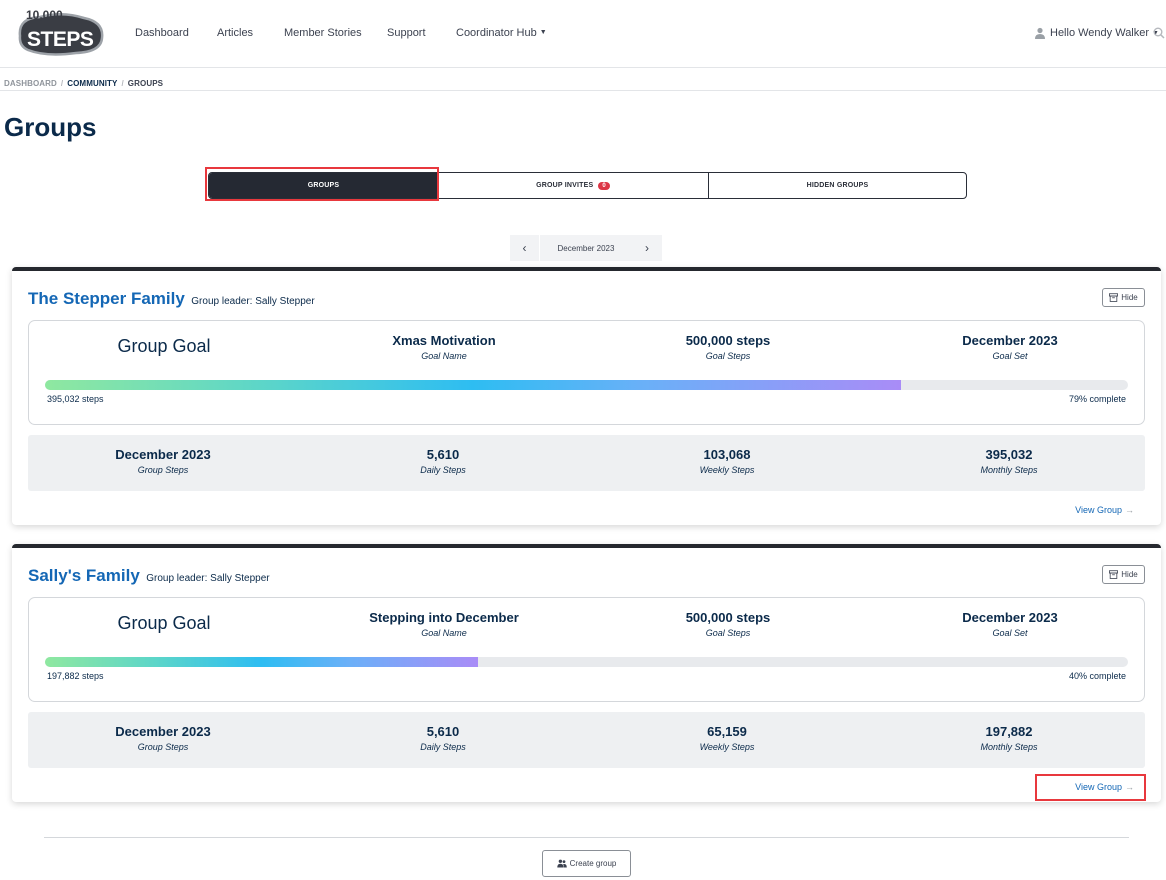  Describe the element at coordinates (727, 454) in the screenshot. I see `stat-value: 103,068` at that location.